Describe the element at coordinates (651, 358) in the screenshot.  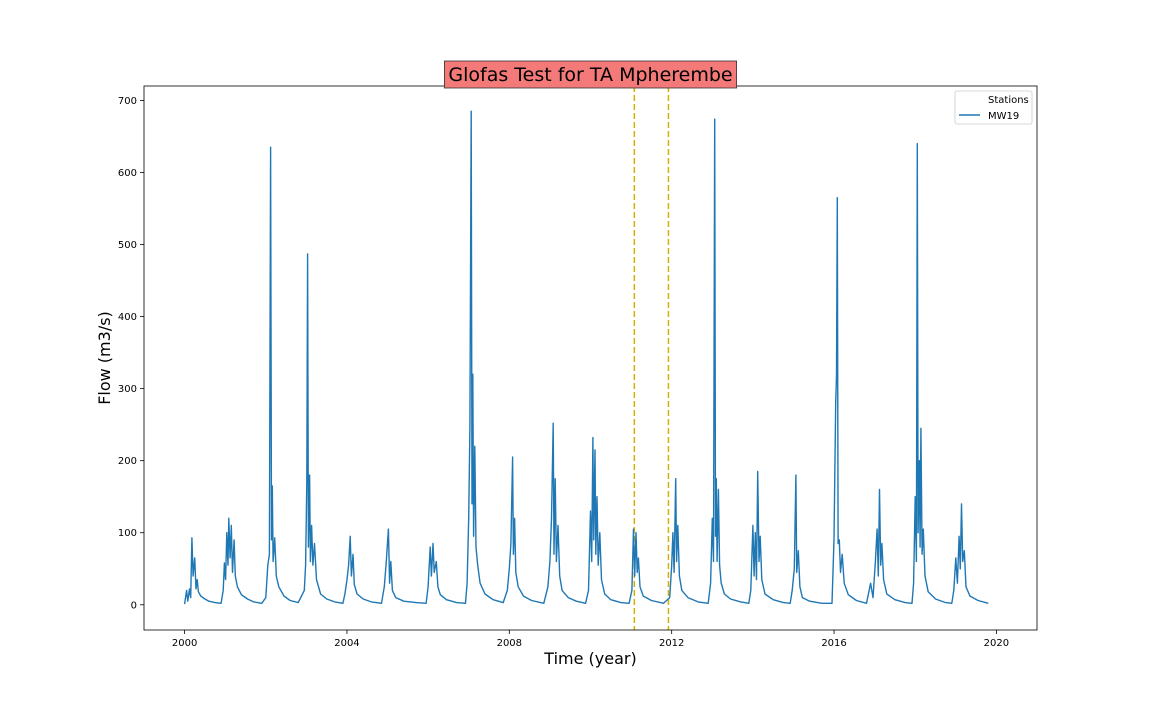
I see `reference-lines` at that location.